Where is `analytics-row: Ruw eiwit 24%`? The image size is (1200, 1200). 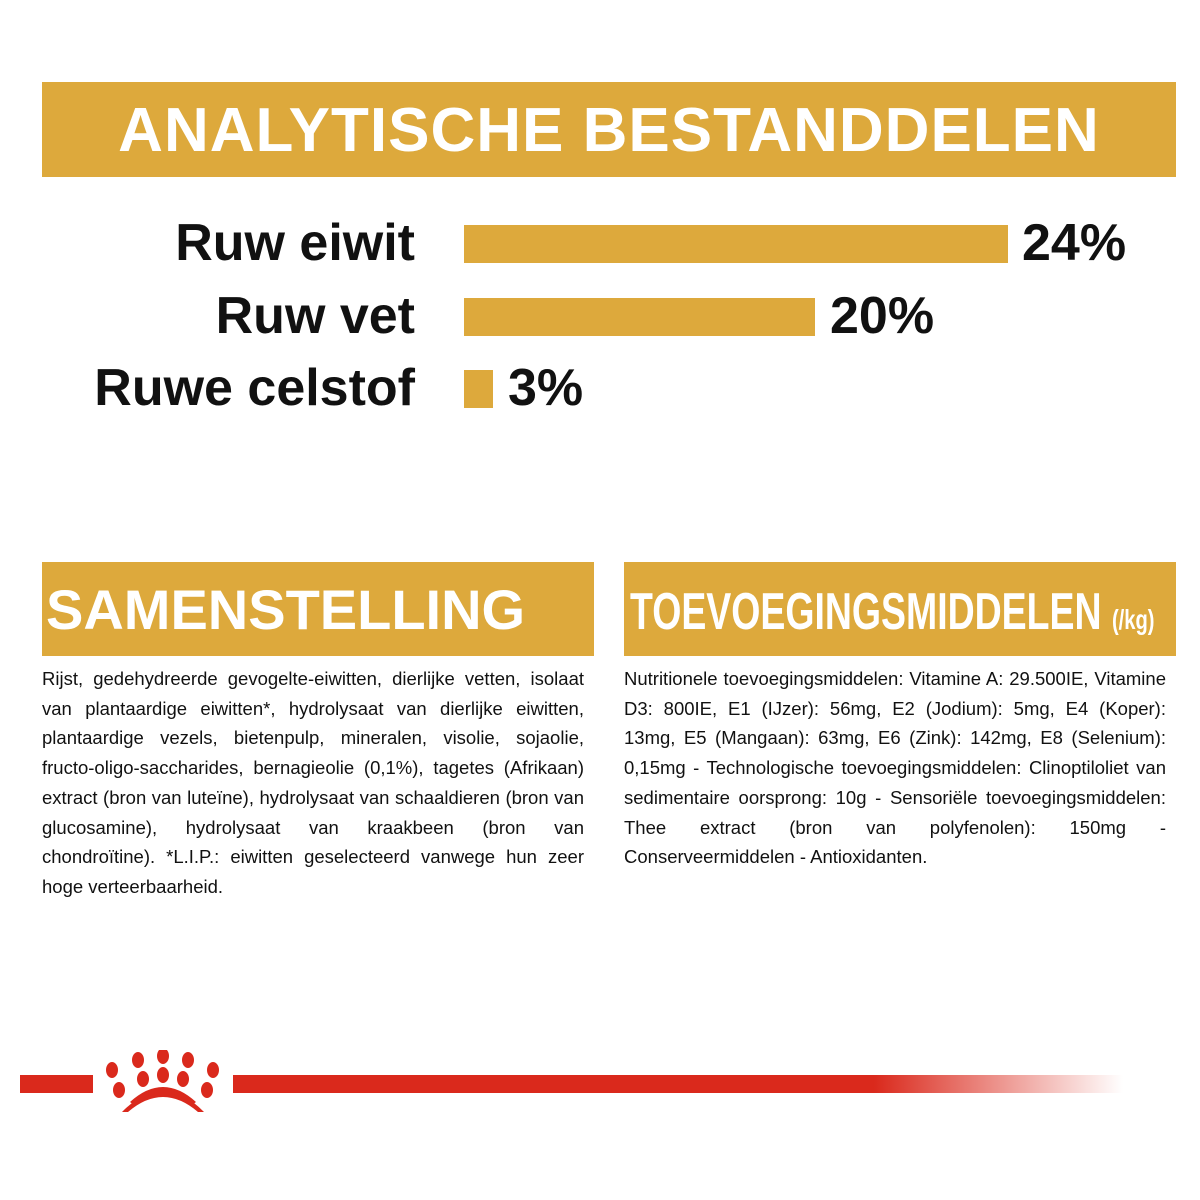 analytics-row: Ruw eiwit 24% is located at coordinates (600, 243).